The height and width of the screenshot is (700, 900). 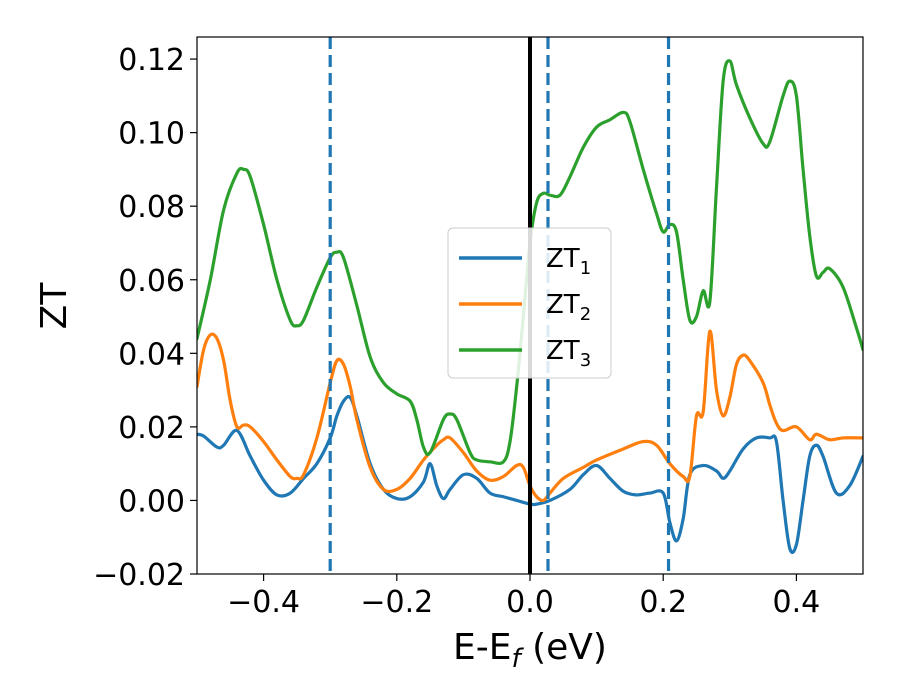 What do you see at coordinates (139, 575) in the screenshot?
I see `y-tick-label: −0.02` at bounding box center [139, 575].